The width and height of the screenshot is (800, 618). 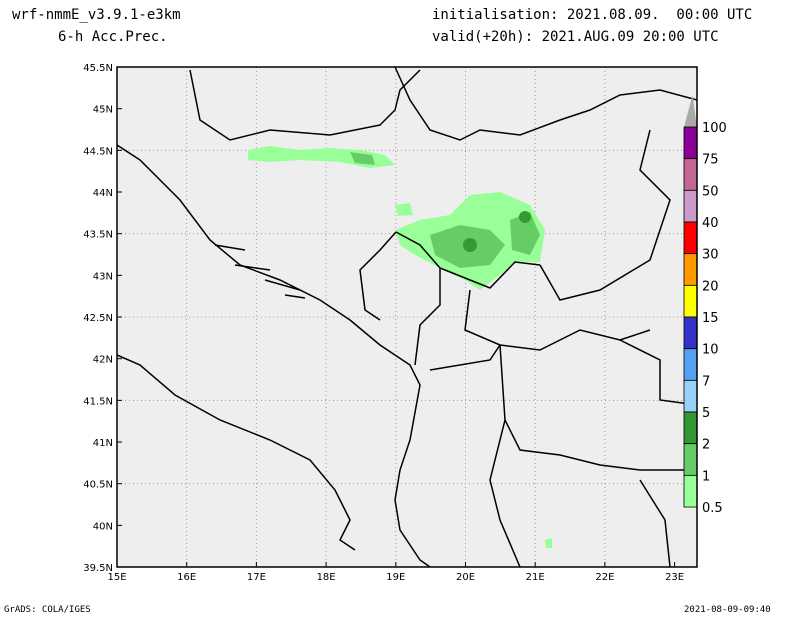 I want to click on lon-tick-label: 17E, so click(x=256, y=577).